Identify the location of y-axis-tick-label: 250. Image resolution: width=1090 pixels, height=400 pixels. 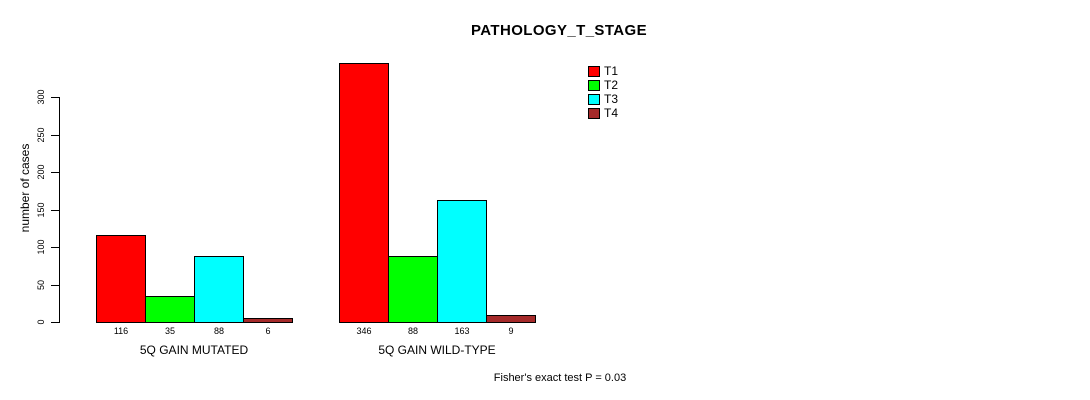
(41, 134).